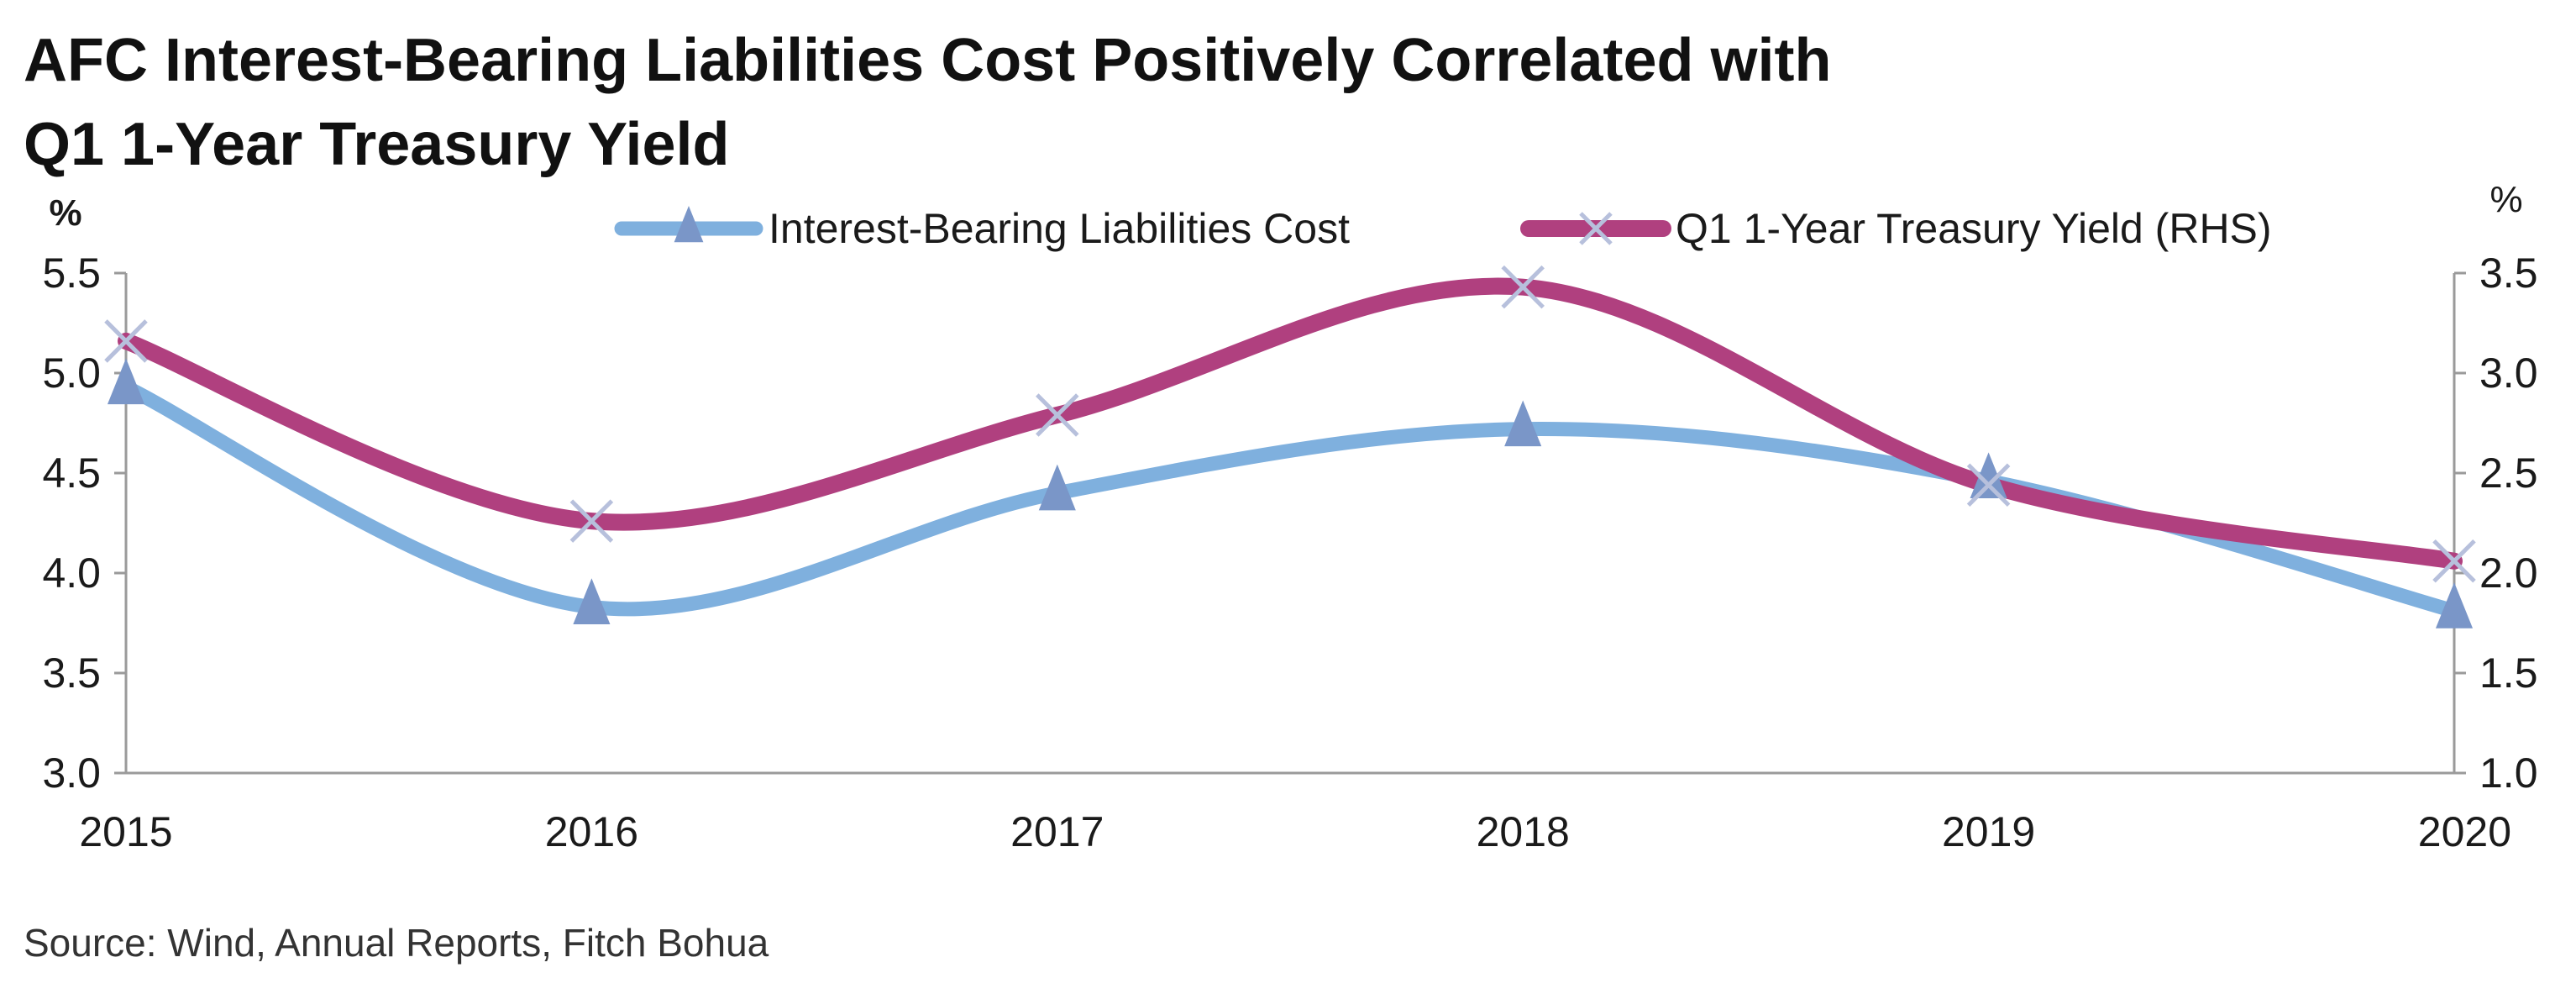 The image size is (2576, 994). I want to click on legend-label-1: Interest-Bearing Liabilities Cost, so click(1059, 228).